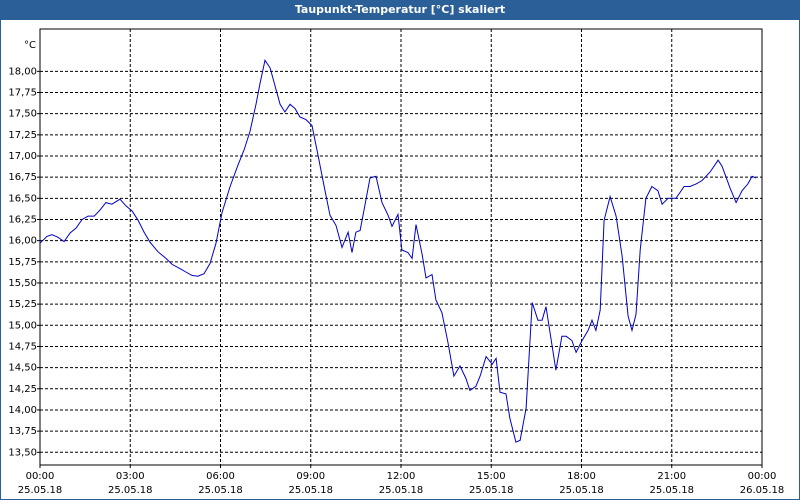 The height and width of the screenshot is (504, 800). Describe the element at coordinates (130, 476) in the screenshot. I see `x-tick-label: 03:00` at that location.